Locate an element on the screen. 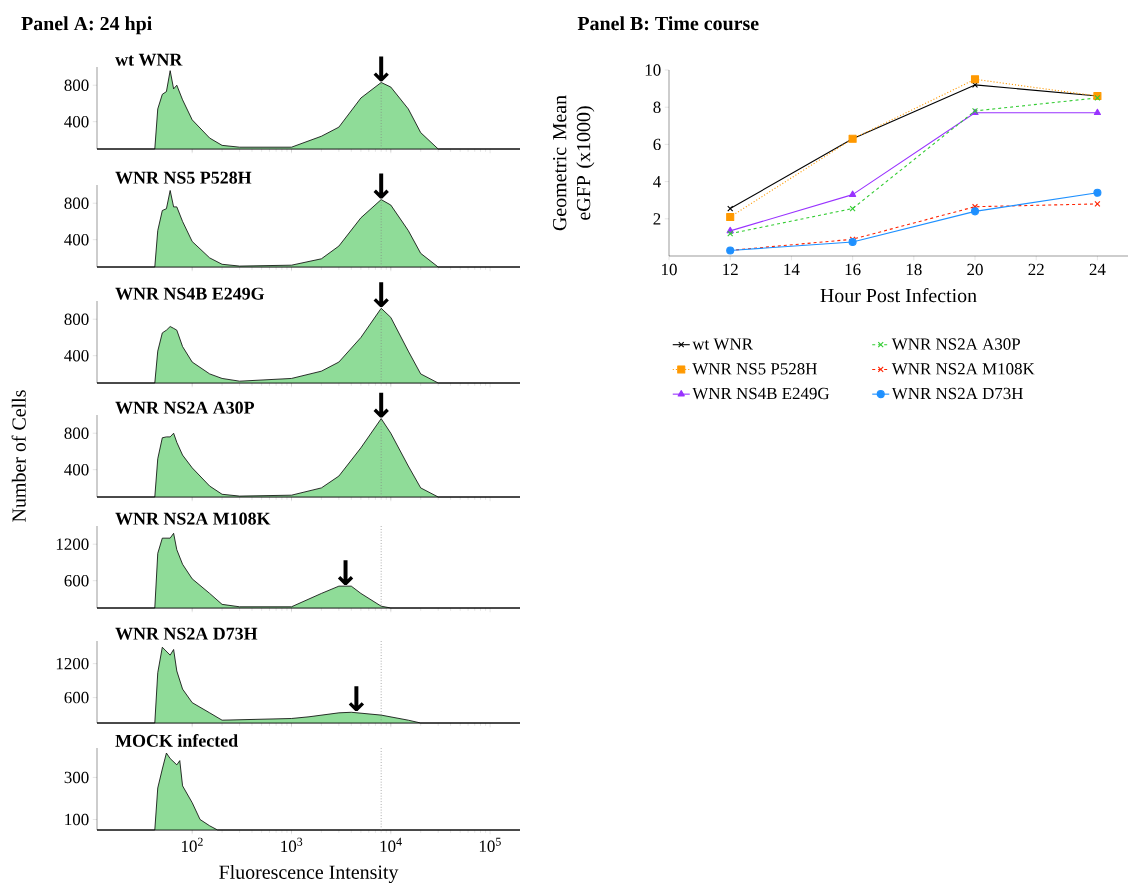 Image resolution: width=1141 pixels, height=896 pixels. x-tick-label: 10$^{3}$ is located at coordinates (292, 845).